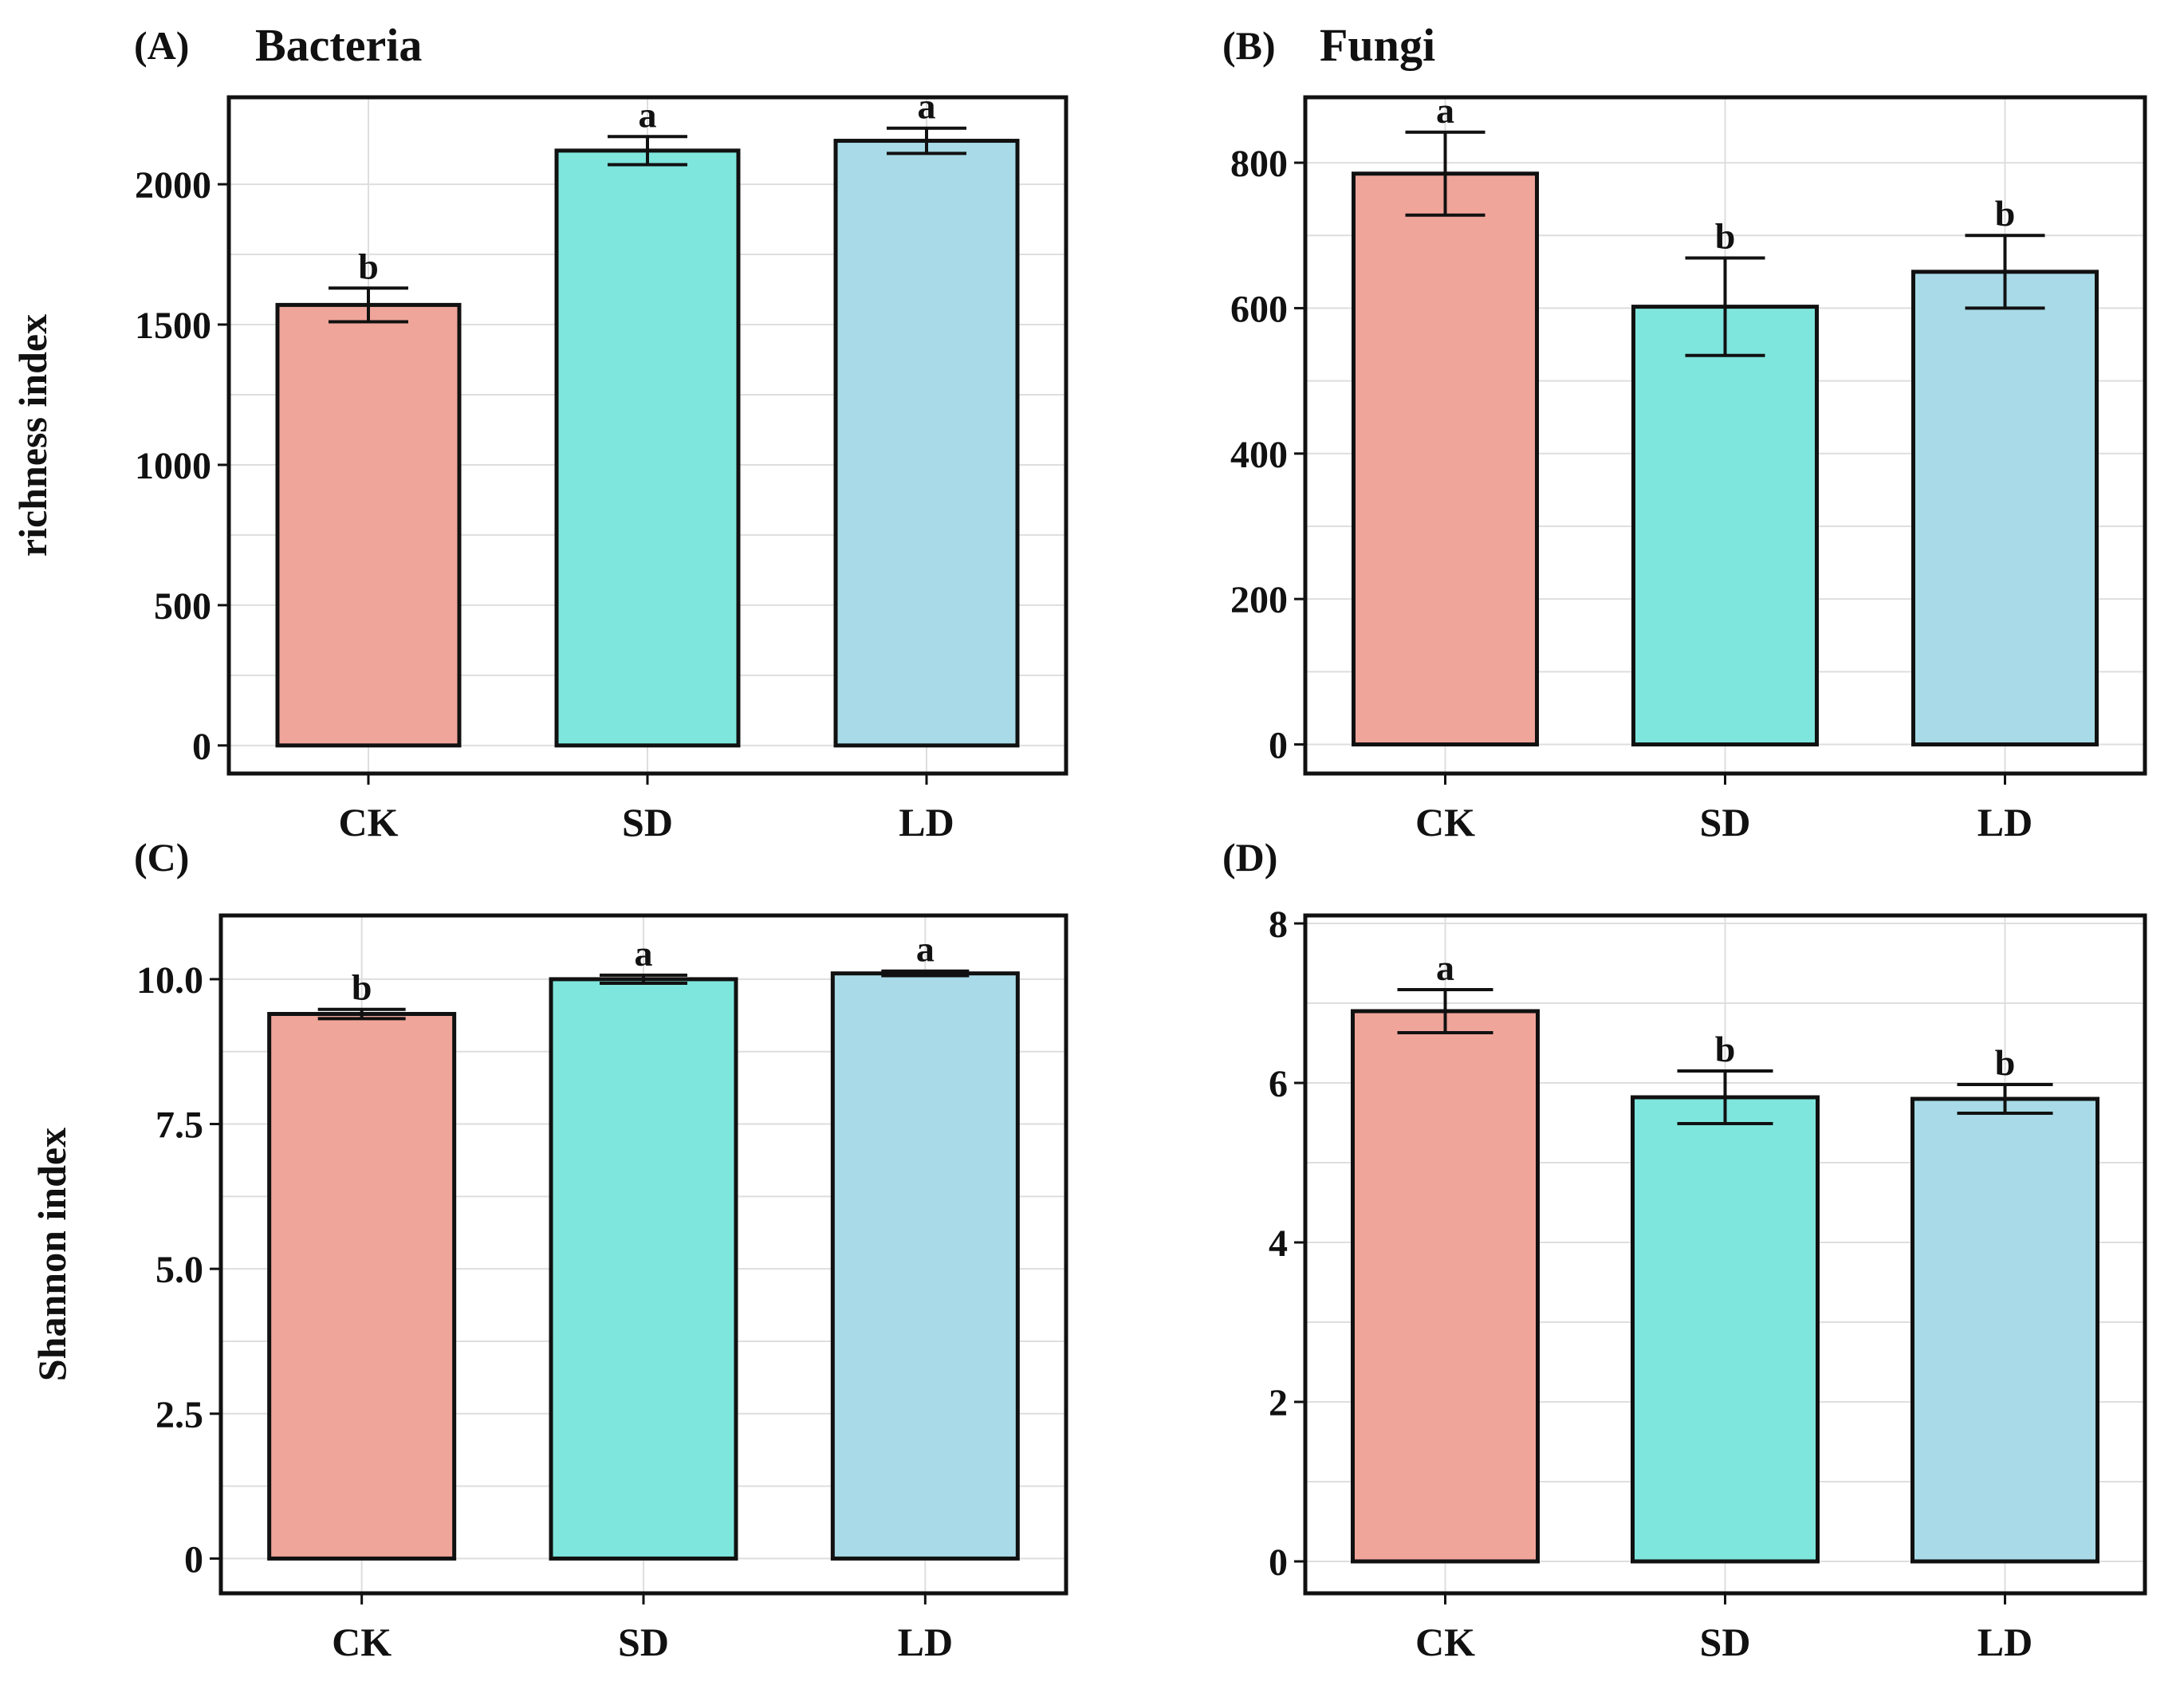 This screenshot has height=1685, width=2184. What do you see at coordinates (169, 981) in the screenshot?
I see `y-tick-label: 10.0` at bounding box center [169, 981].